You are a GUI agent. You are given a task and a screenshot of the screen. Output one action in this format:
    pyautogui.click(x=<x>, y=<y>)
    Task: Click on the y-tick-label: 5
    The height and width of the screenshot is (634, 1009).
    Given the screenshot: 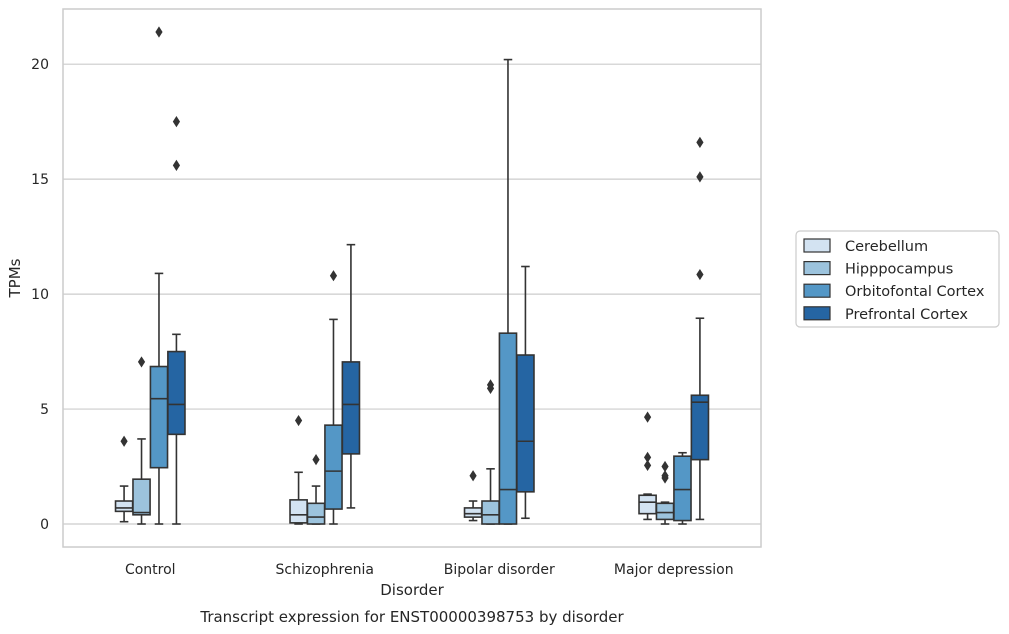 What is the action you would take?
    pyautogui.click(x=44, y=410)
    